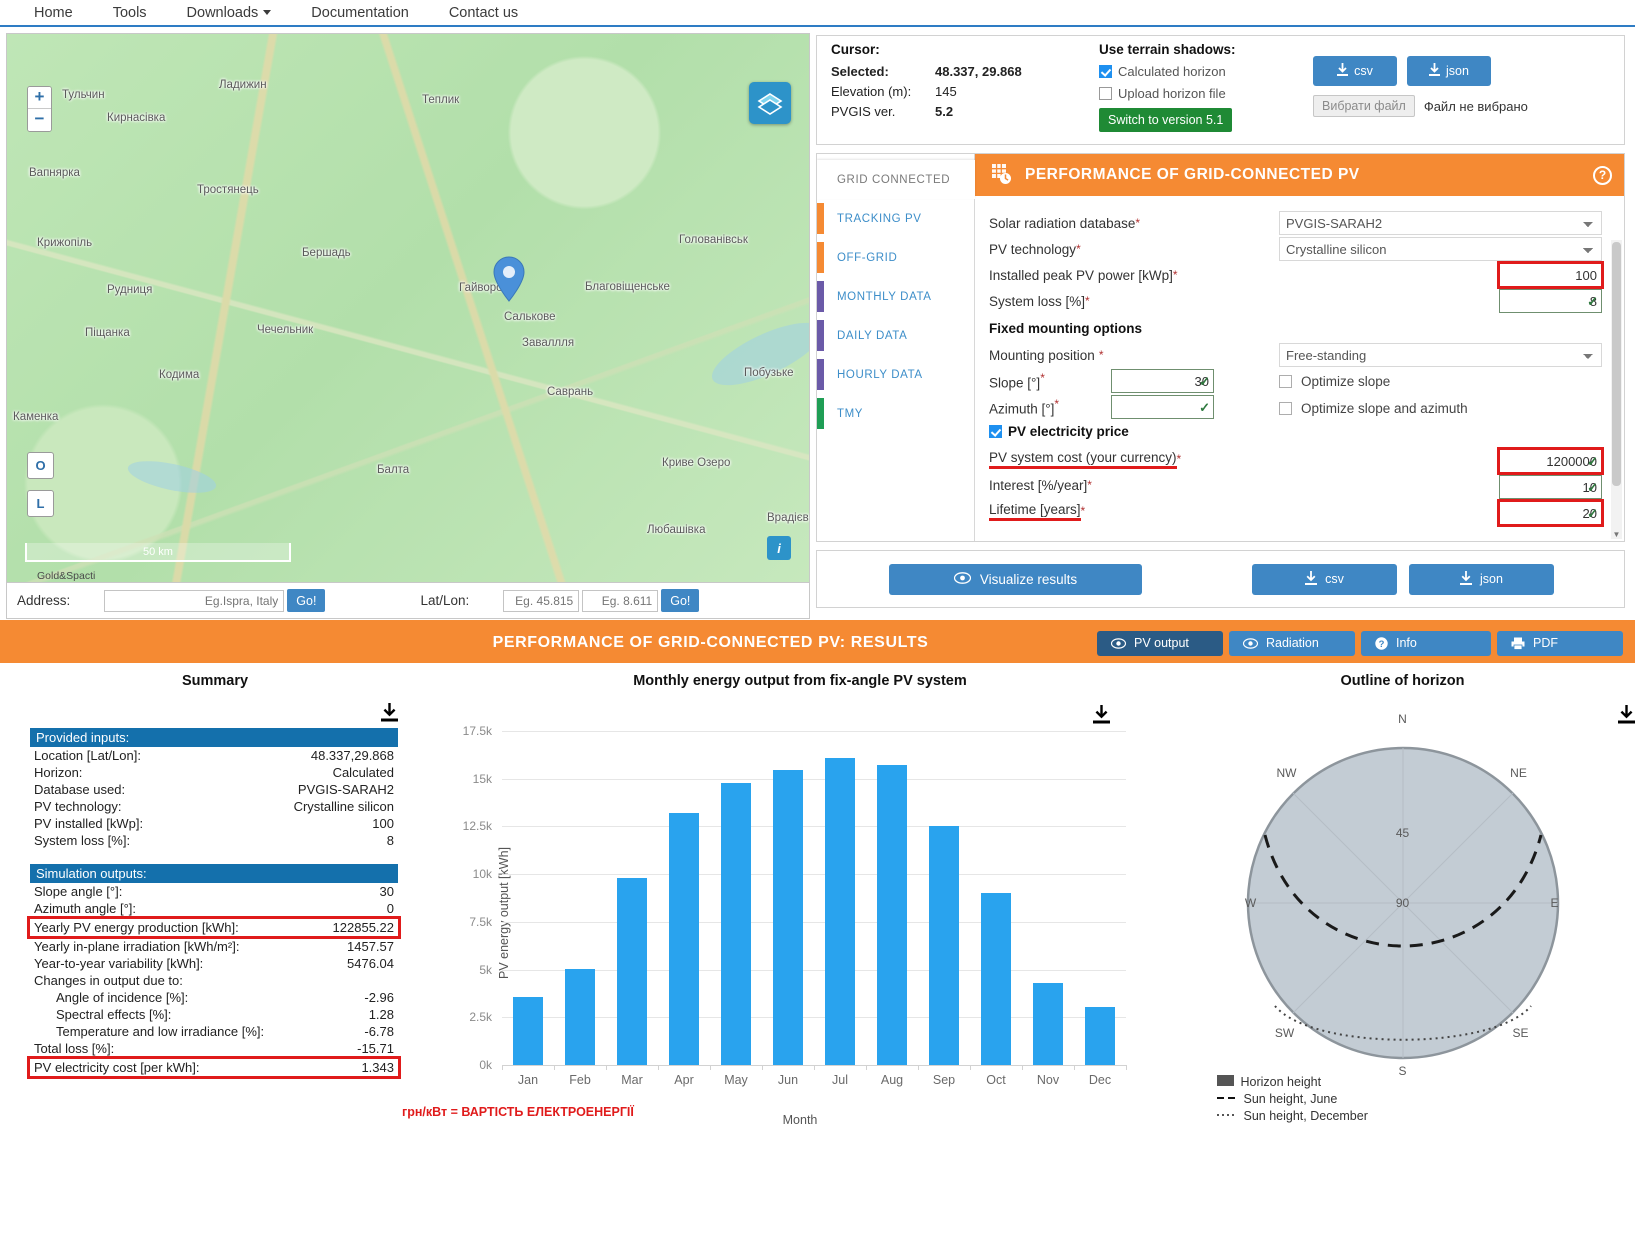 This screenshot has height=1235, width=1635. What do you see at coordinates (1550, 461) in the screenshot?
I see `system-cost-input` at bounding box center [1550, 461].